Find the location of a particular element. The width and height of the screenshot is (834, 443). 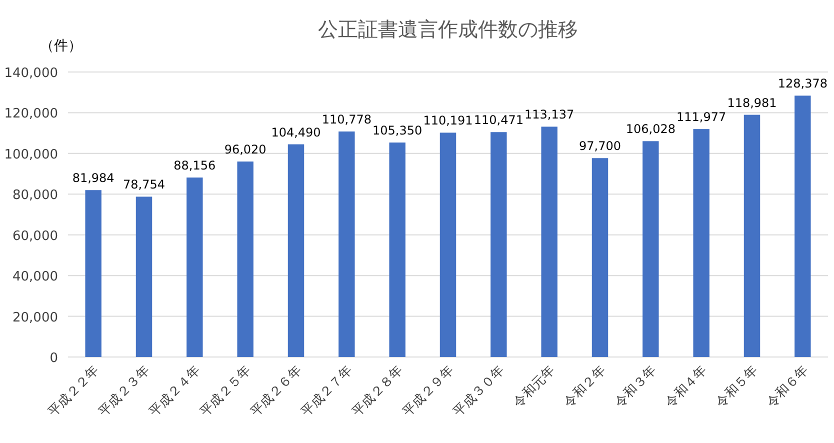

y-tick-label: 100,000 is located at coordinates (31, 154).